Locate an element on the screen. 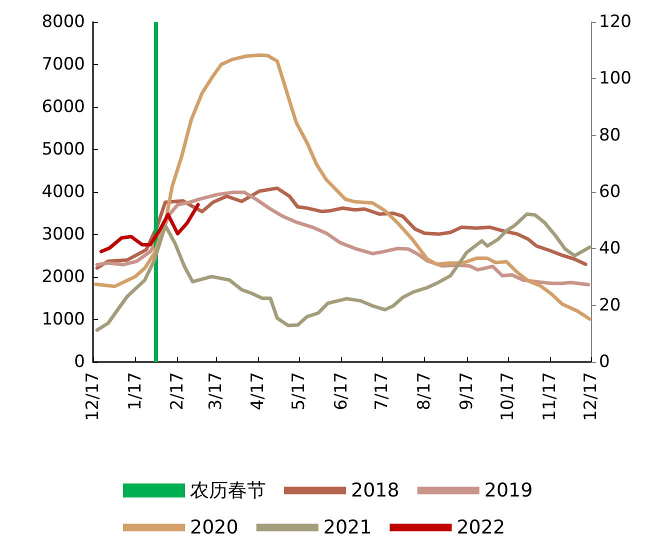 This screenshot has width=668, height=554. legend-label: 2019 is located at coordinates (508, 491).